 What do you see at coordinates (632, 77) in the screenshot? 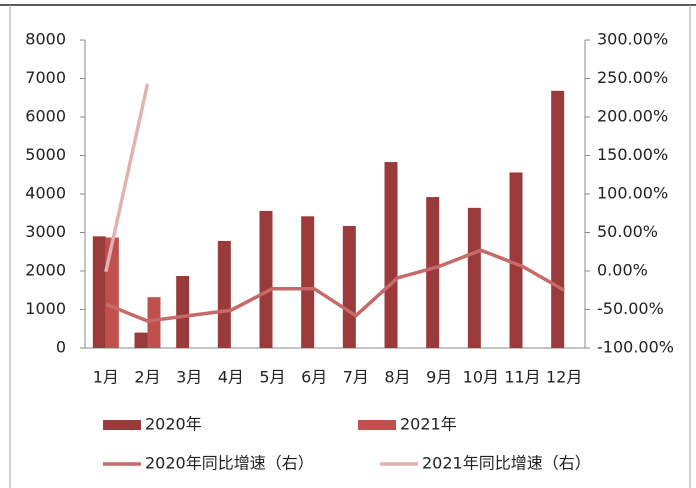
I see `y2-tick-label: 250.00%` at bounding box center [632, 77].